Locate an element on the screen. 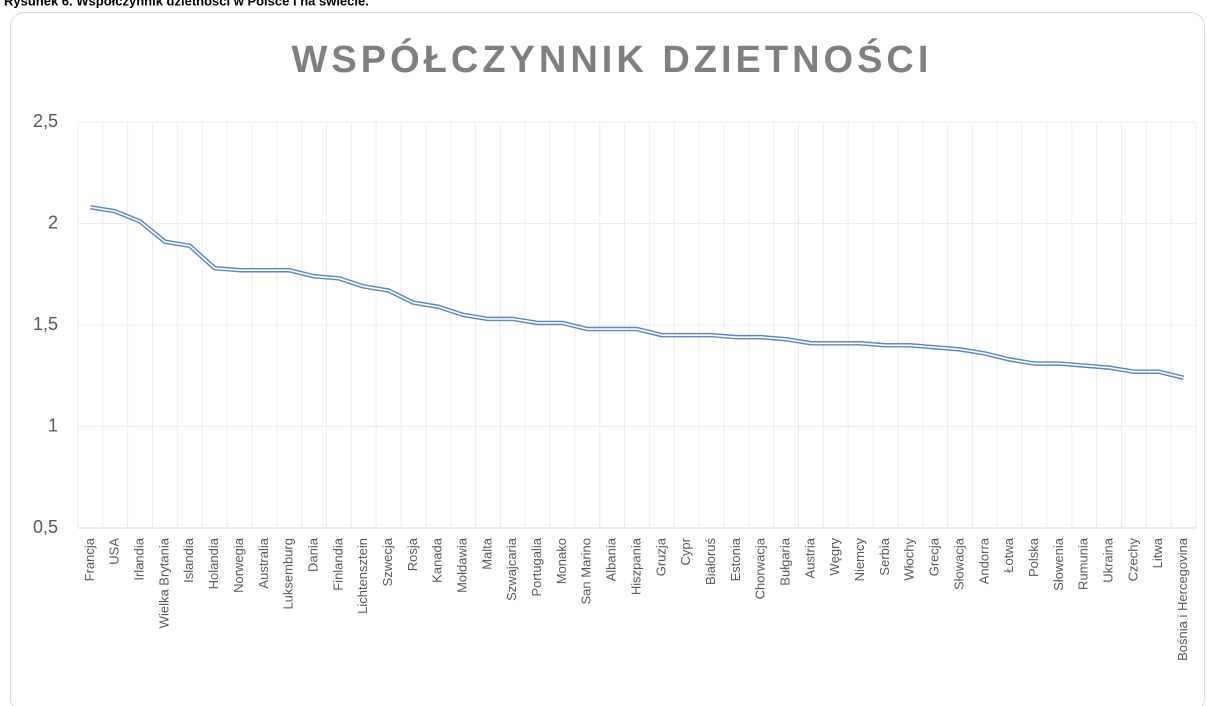  x-tick-label: Lichtensztein is located at coordinates (362, 576).